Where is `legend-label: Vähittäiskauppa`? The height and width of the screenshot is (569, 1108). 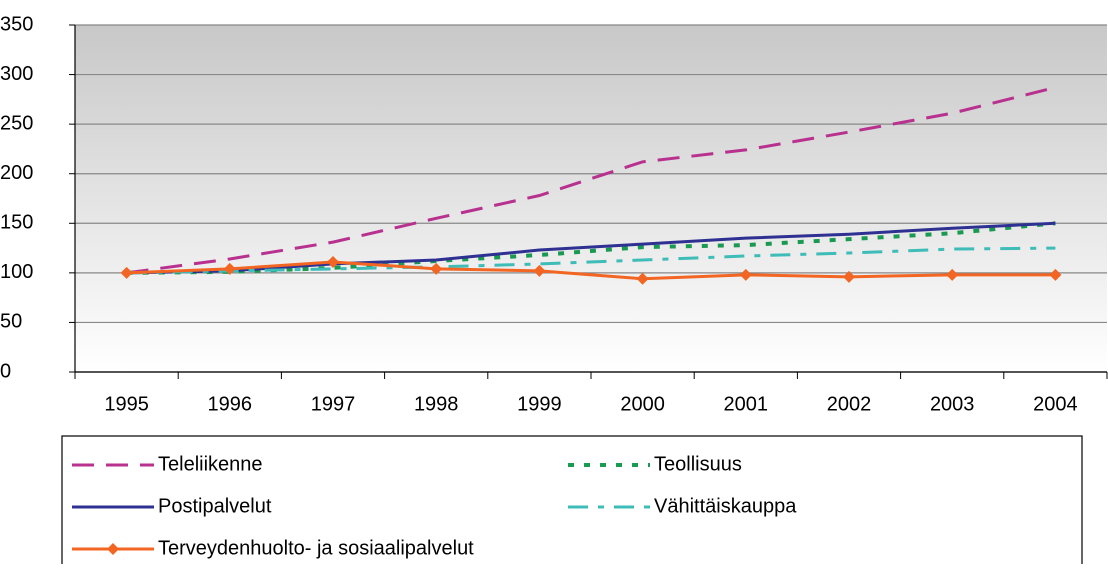
legend-label: Vähittäiskauppa is located at coordinates (725, 506).